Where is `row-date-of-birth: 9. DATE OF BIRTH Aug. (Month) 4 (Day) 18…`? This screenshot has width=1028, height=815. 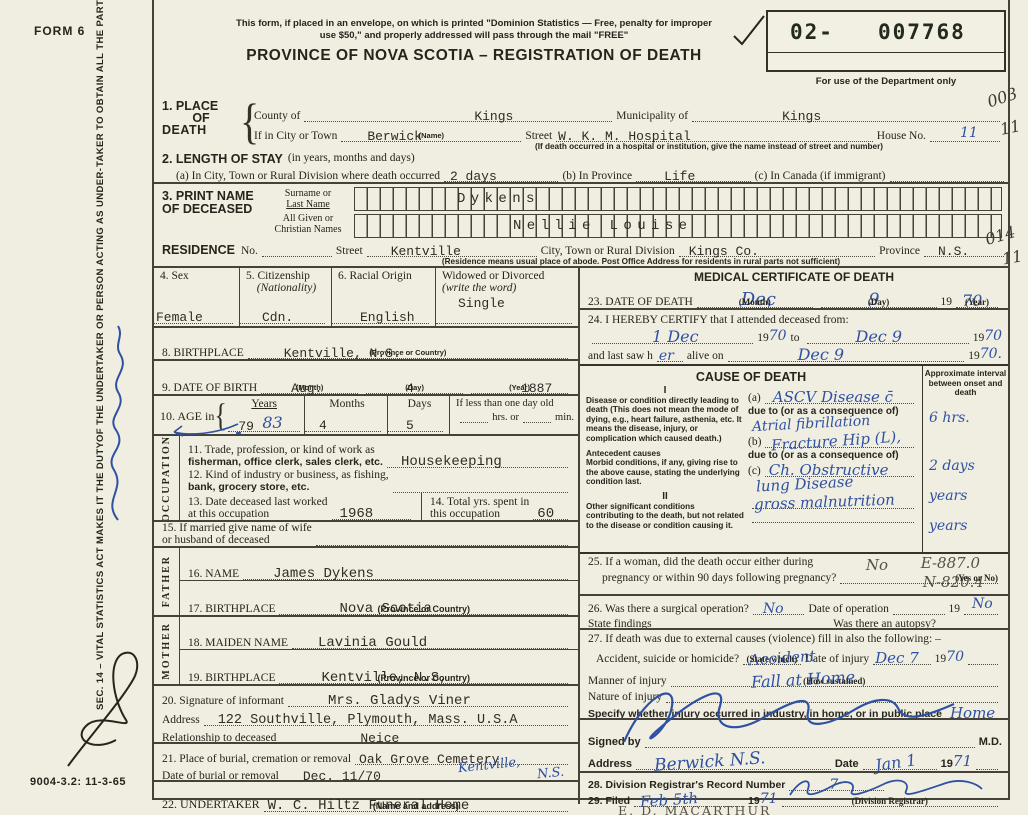 row-date-of-birth: 9. DATE OF BIRTH Aug. (Month) 4 (Day) 18… is located at coordinates (366, 377).